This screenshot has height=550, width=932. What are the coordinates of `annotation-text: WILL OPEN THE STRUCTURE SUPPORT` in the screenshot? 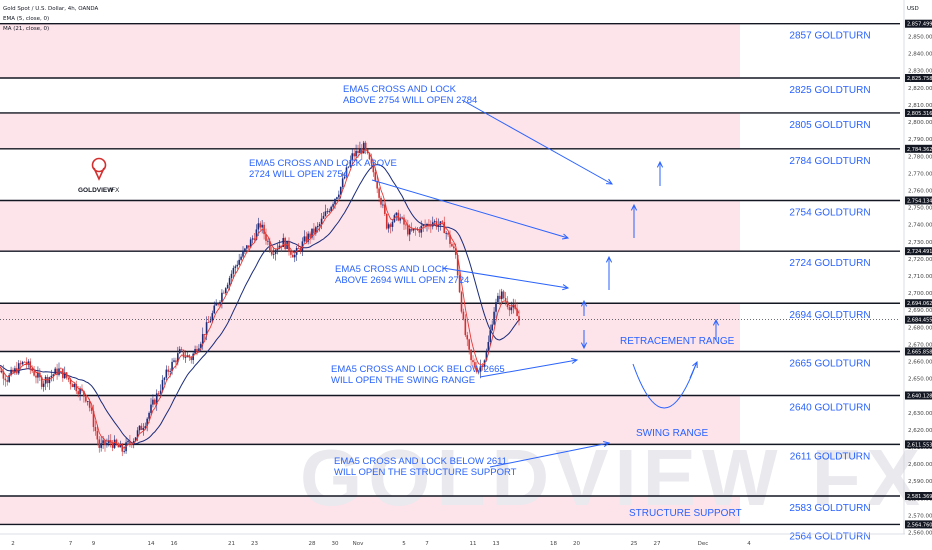 It's located at (425, 472).